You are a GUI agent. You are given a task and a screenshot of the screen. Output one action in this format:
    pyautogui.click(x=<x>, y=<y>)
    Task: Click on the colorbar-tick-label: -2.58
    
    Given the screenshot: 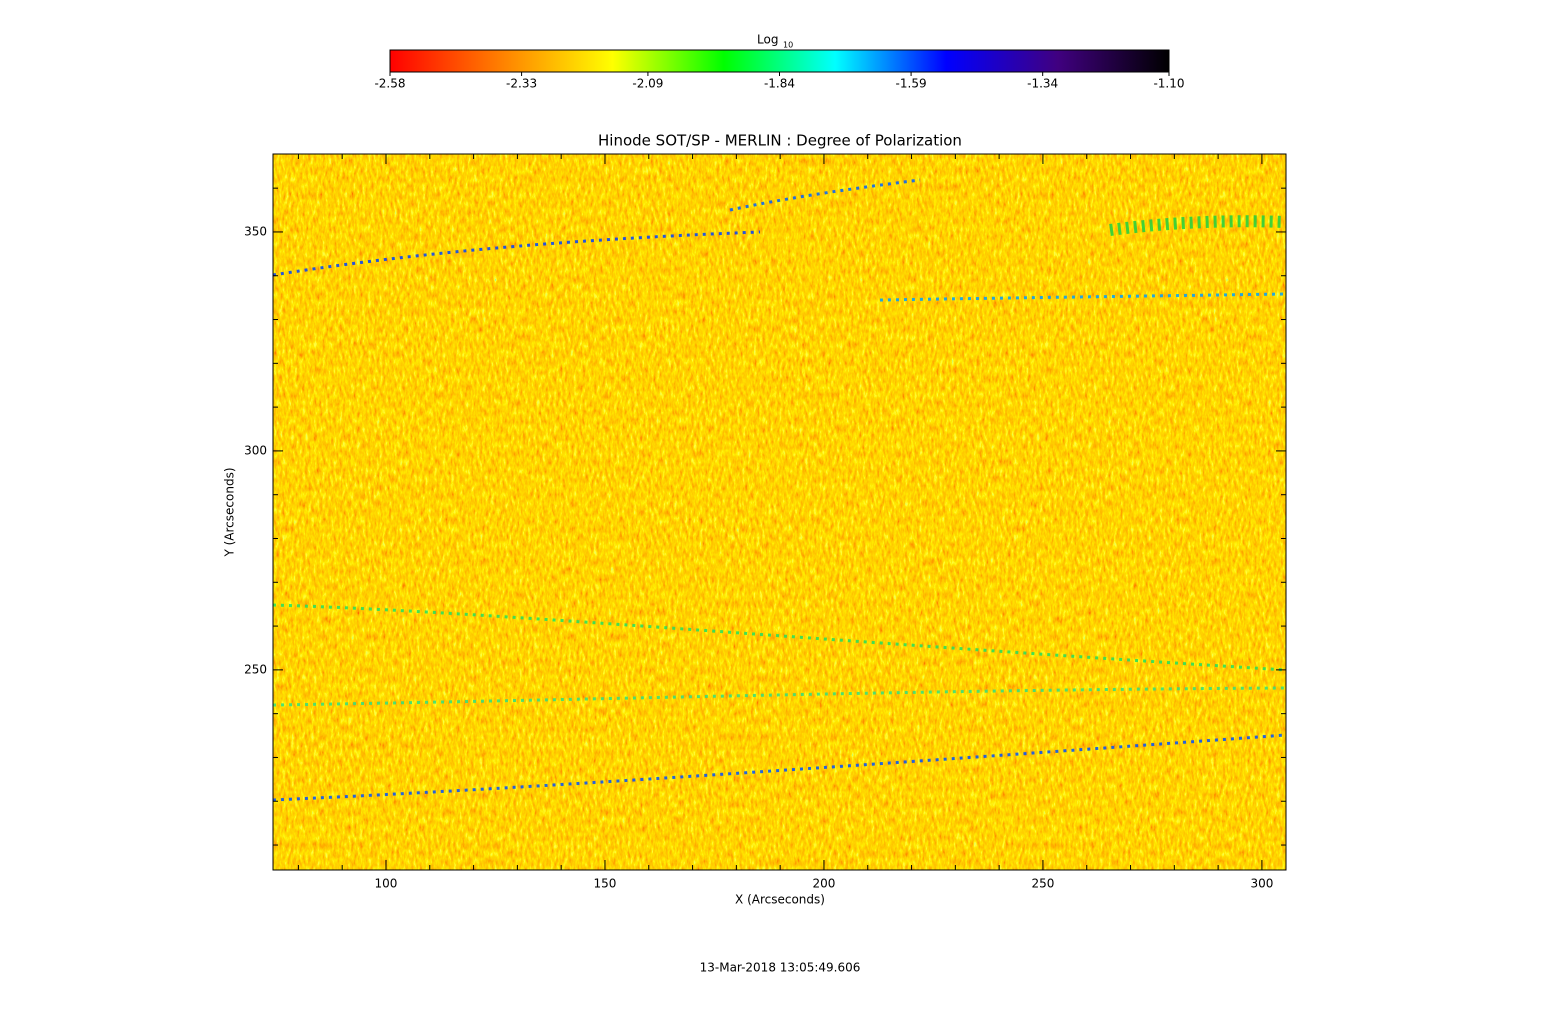 What is the action you would take?
    pyautogui.click(x=389, y=84)
    